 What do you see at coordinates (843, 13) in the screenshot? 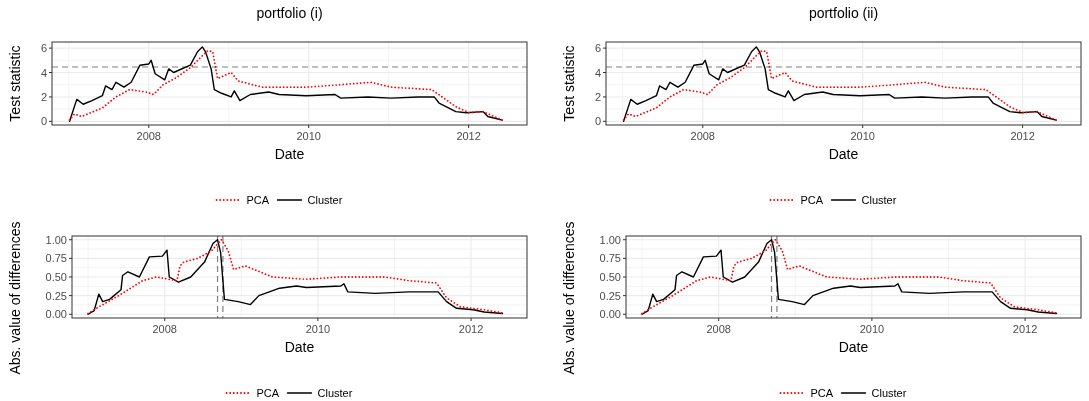
I see `chart-title: portfolio (ii)` at bounding box center [843, 13].